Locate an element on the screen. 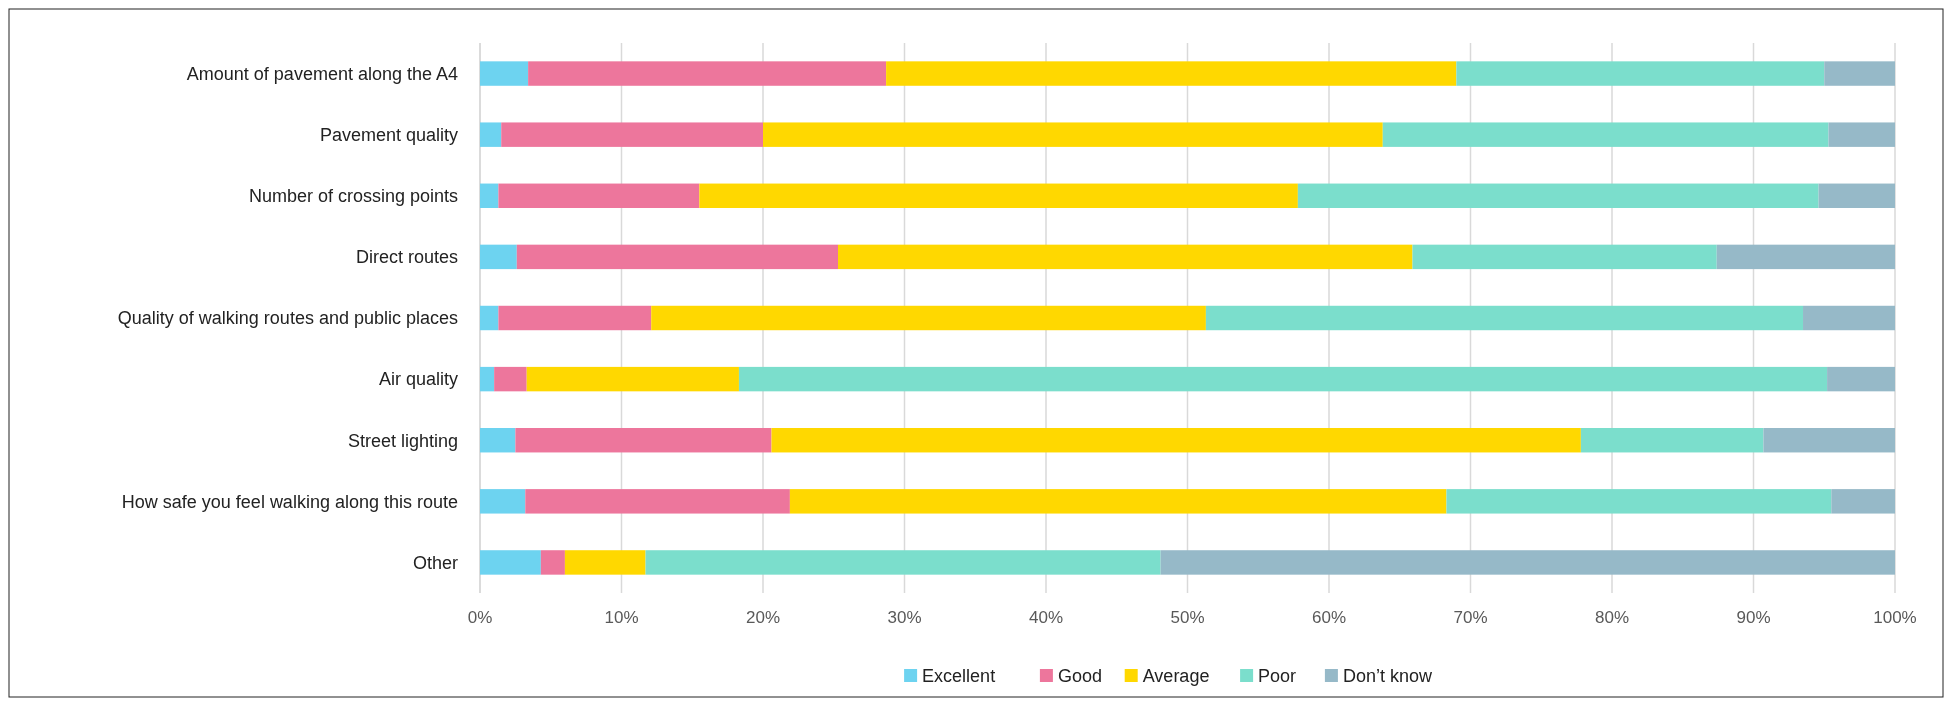 This screenshot has width=1952, height=704. x-tick-label: 70% is located at coordinates (1470, 617).